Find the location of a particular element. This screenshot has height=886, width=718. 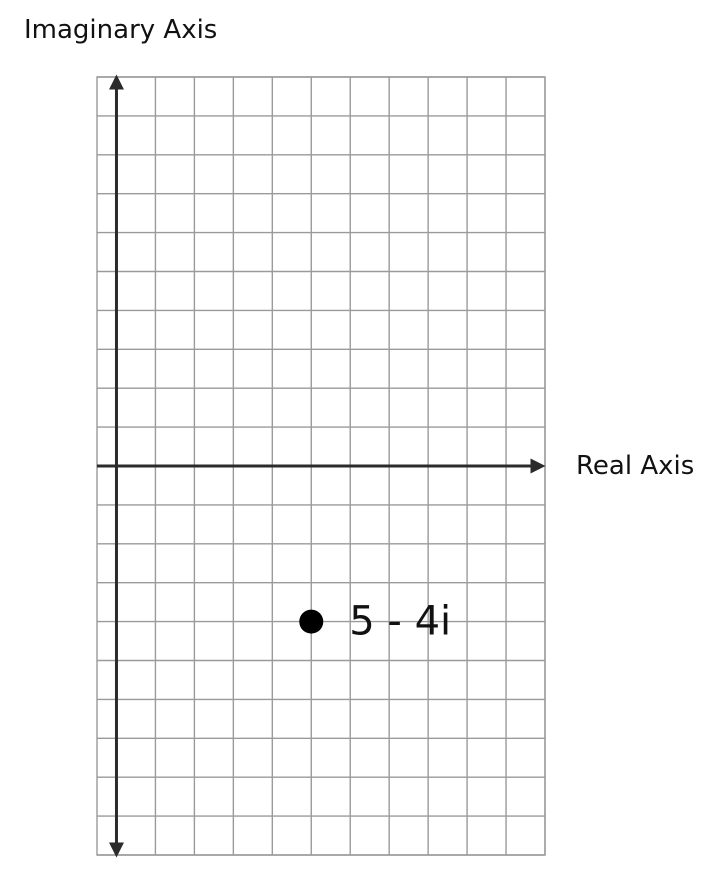

x-axis-title: Real Axis is located at coordinates (635, 466).